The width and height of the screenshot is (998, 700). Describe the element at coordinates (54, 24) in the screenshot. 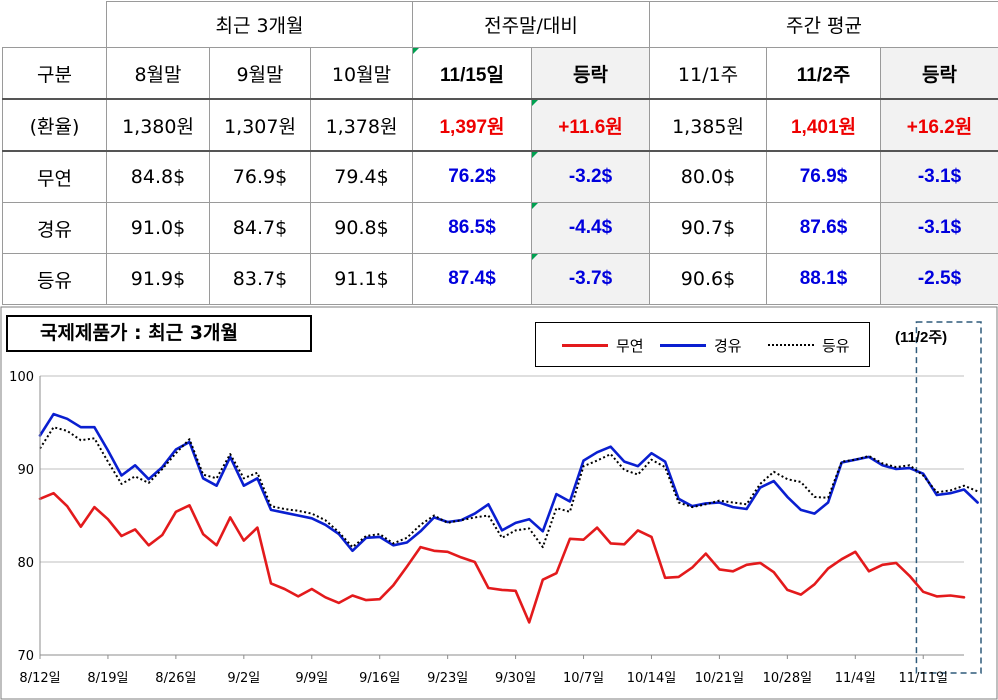

I see `table-corner` at that location.